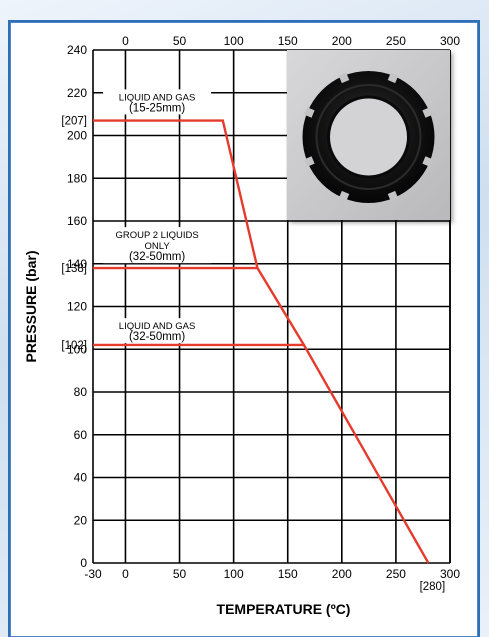  Describe the element at coordinates (156, 235) in the screenshot. I see `annotation-label-1-0: GROUP 2 LIQUIDS` at that location.